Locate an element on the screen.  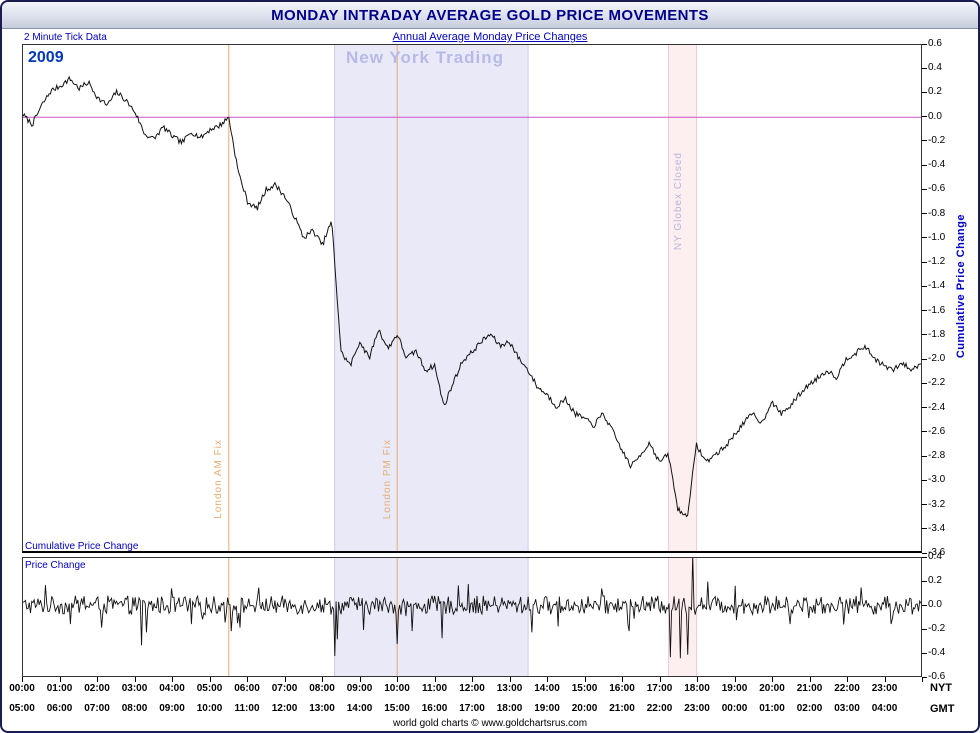
x-tick-label-gmt: 01:00 is located at coordinates (772, 708).